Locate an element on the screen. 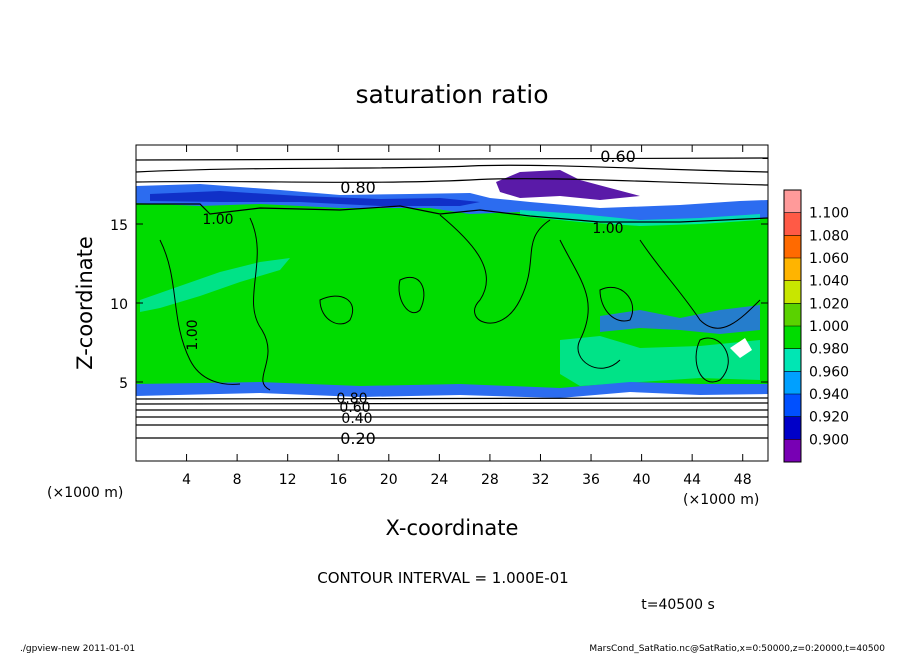 This screenshot has width=904, height=654. colorbar-label: 1.000 is located at coordinates (829, 327).